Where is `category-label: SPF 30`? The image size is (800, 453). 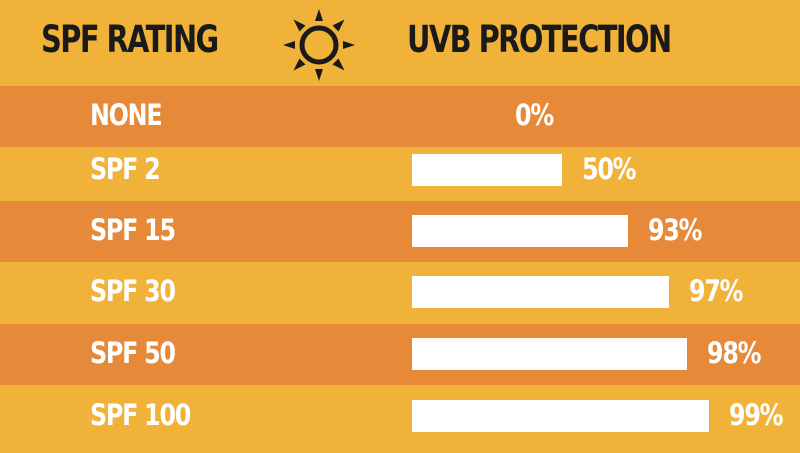
category-label: SPF 30 is located at coordinates (133, 291).